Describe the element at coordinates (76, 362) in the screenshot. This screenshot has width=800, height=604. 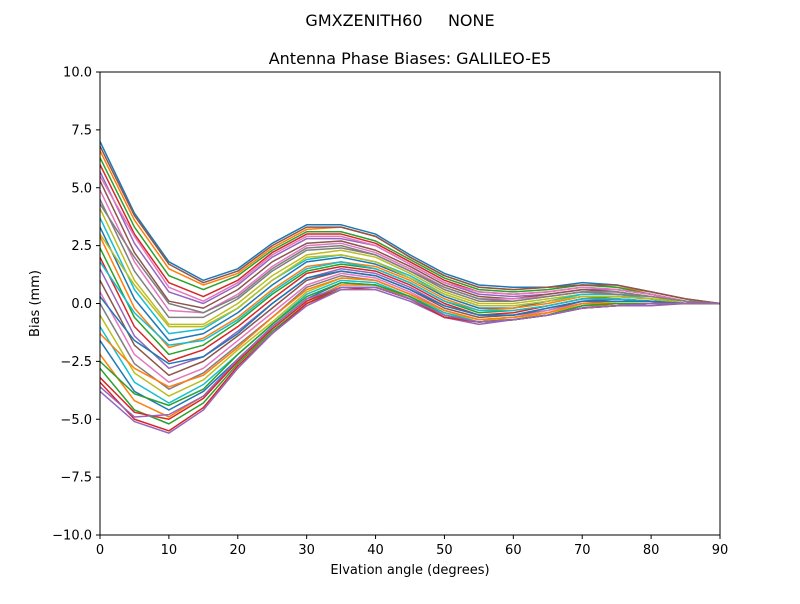
I see `y-tick-label: −2.5` at that location.